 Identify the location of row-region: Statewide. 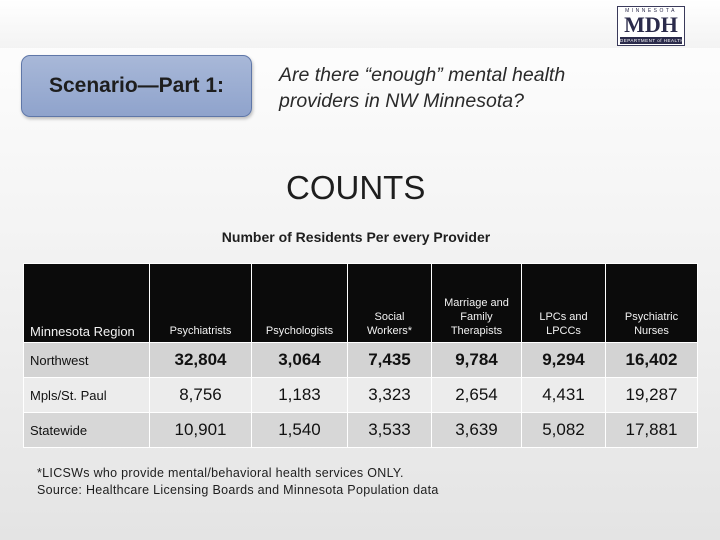
(86, 430).